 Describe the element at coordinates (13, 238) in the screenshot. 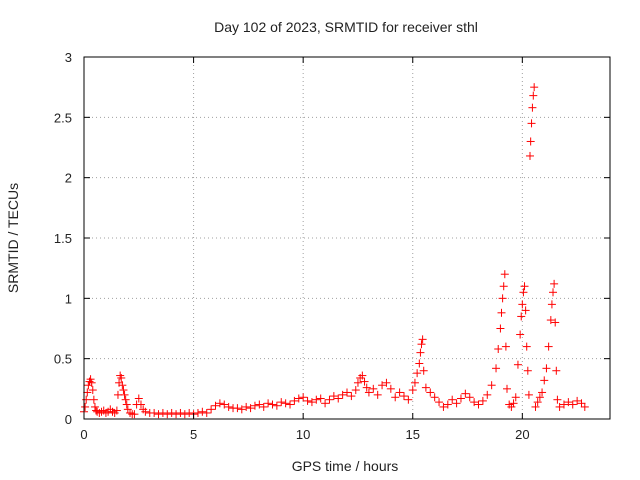

I see `y-axis-label: SRMTID / TECUs` at that location.